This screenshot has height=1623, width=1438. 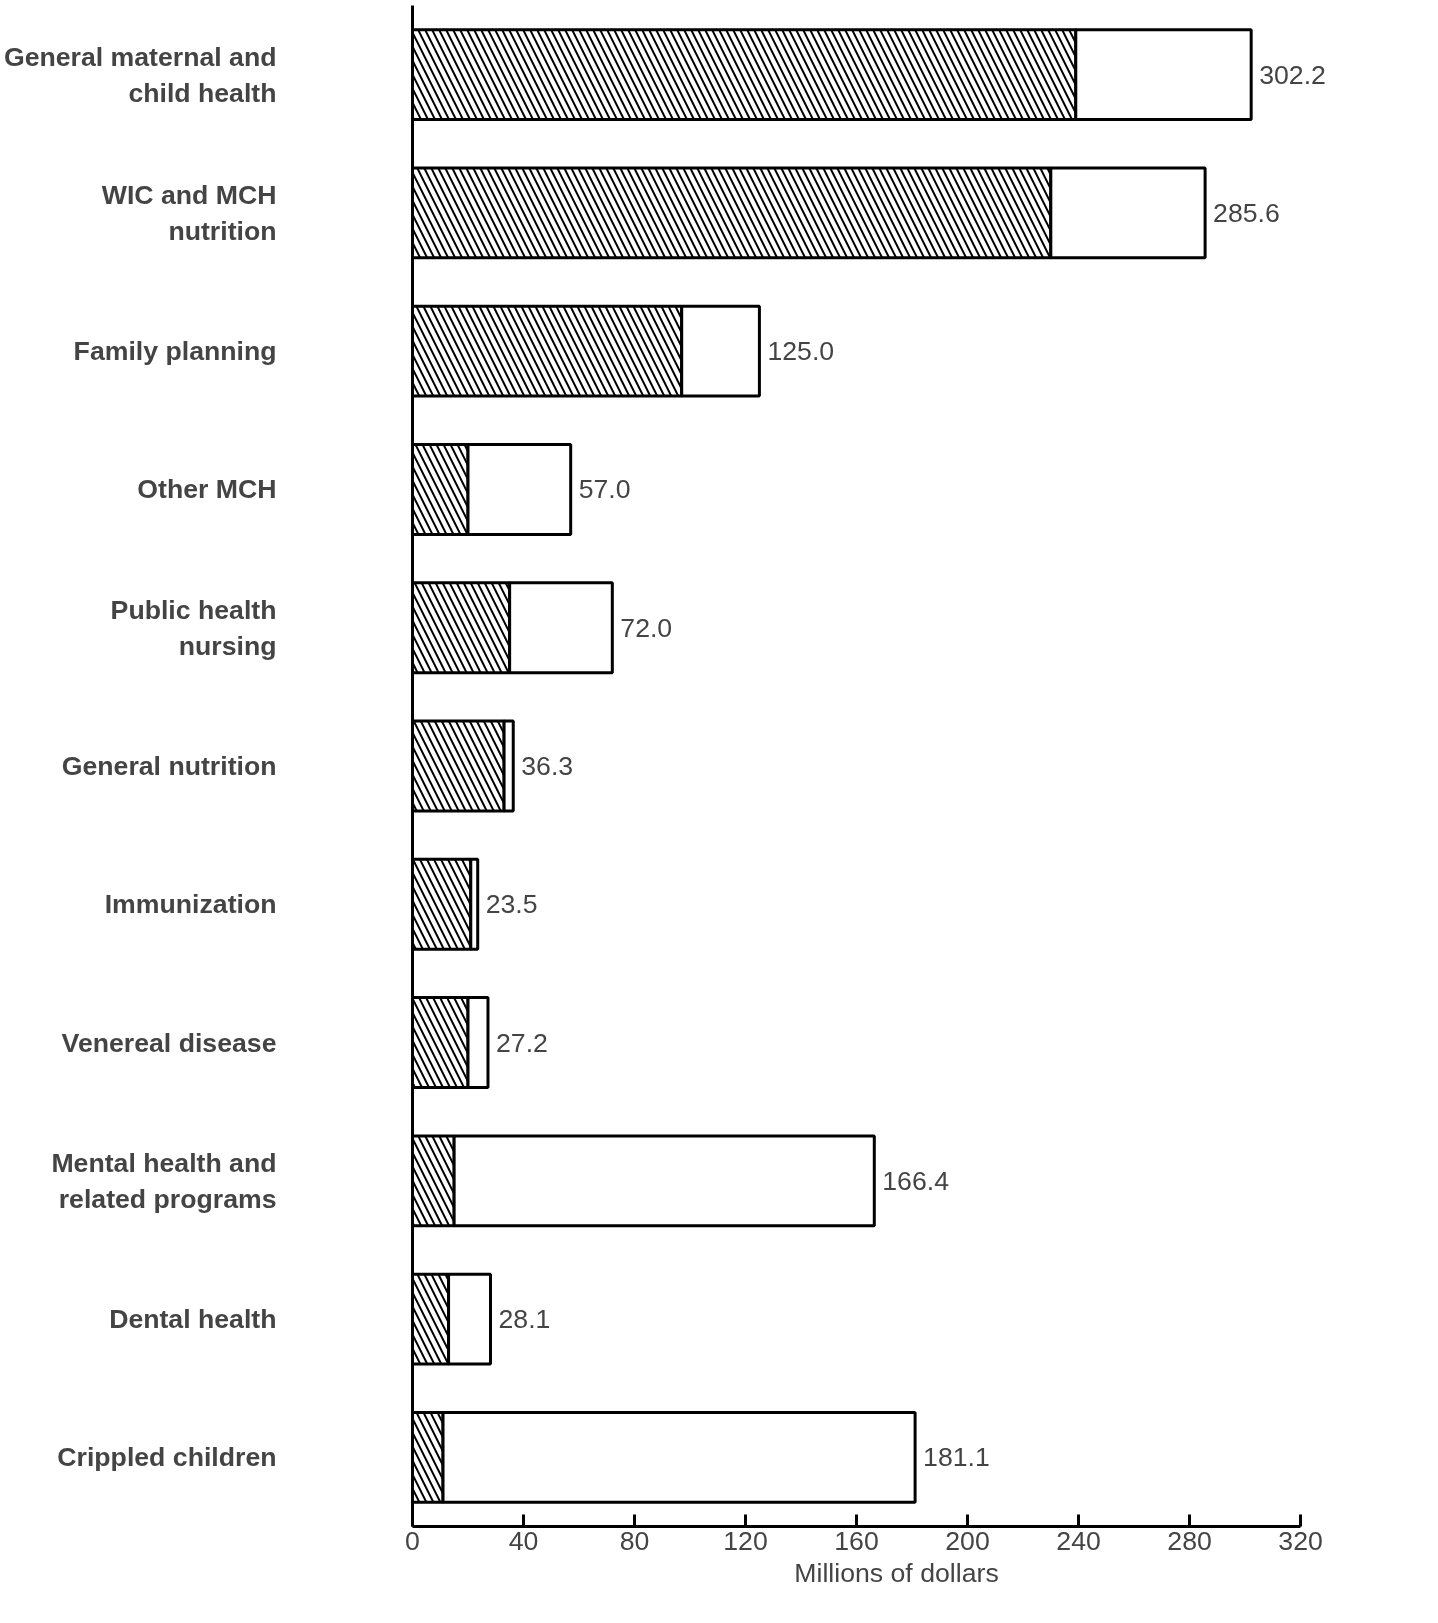 I want to click on y-tick-label: Public health nursing, so click(x=193, y=627).